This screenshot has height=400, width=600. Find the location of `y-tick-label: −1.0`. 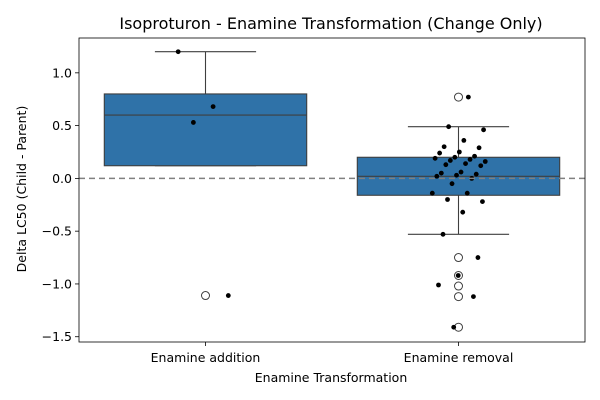

y-tick-label: −1.0 is located at coordinates (57, 283).